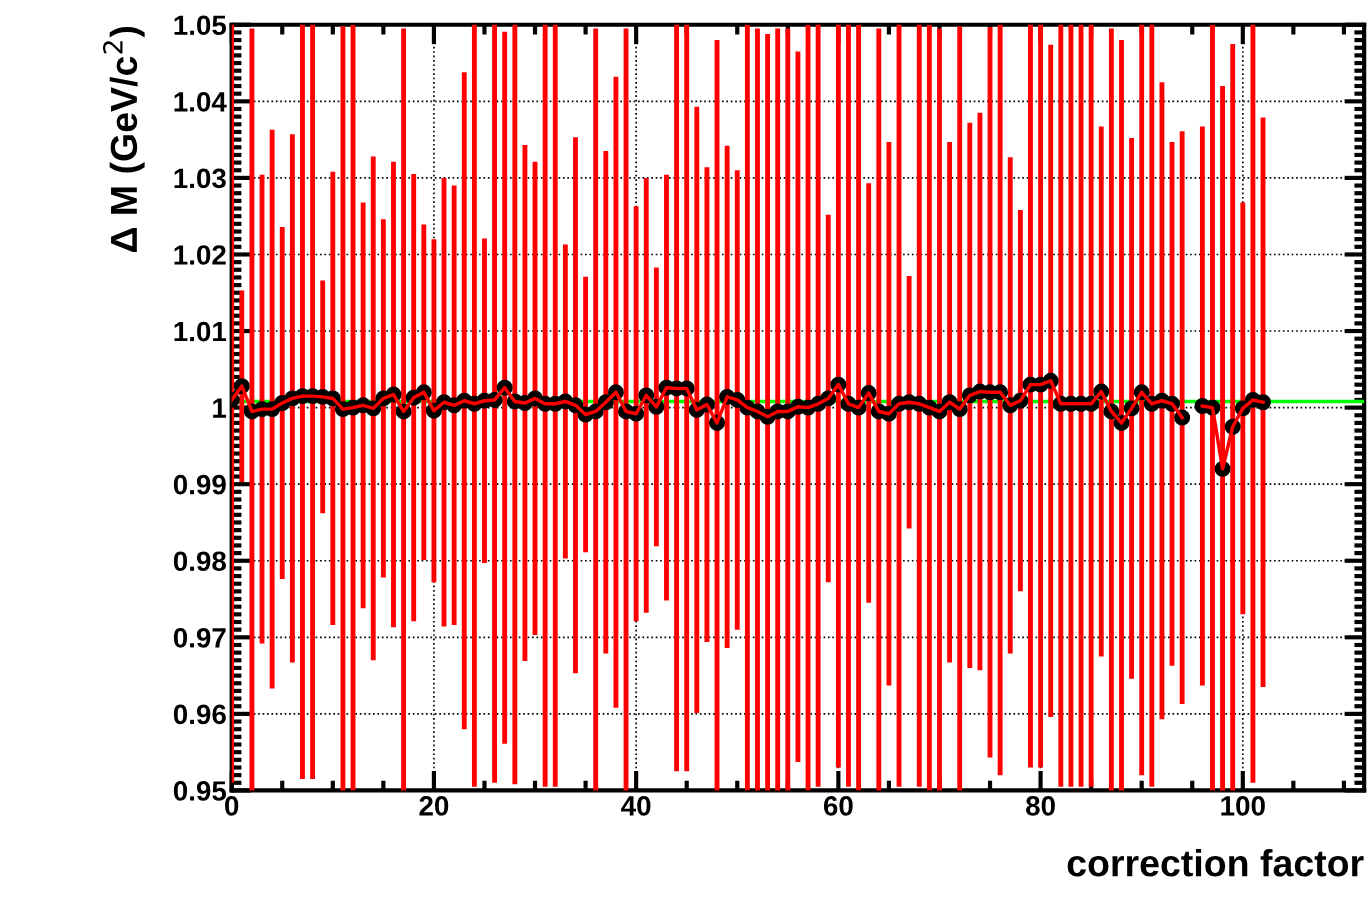 Image resolution: width=1371 pixels, height=917 pixels. I want to click on y-tick-label: 1, so click(220, 408).